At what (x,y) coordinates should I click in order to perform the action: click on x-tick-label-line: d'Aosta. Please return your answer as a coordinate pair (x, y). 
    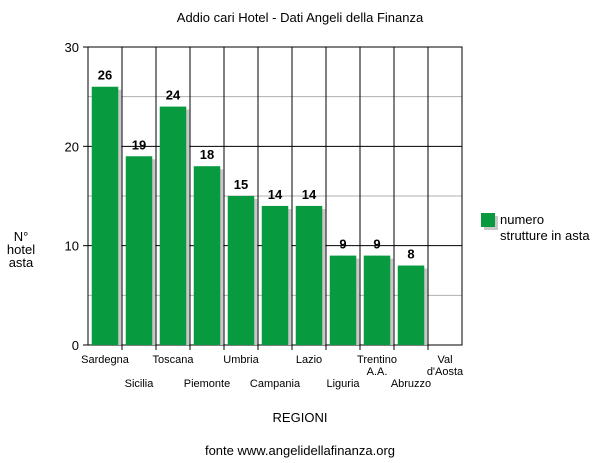
    Looking at the image, I should click on (445, 372).